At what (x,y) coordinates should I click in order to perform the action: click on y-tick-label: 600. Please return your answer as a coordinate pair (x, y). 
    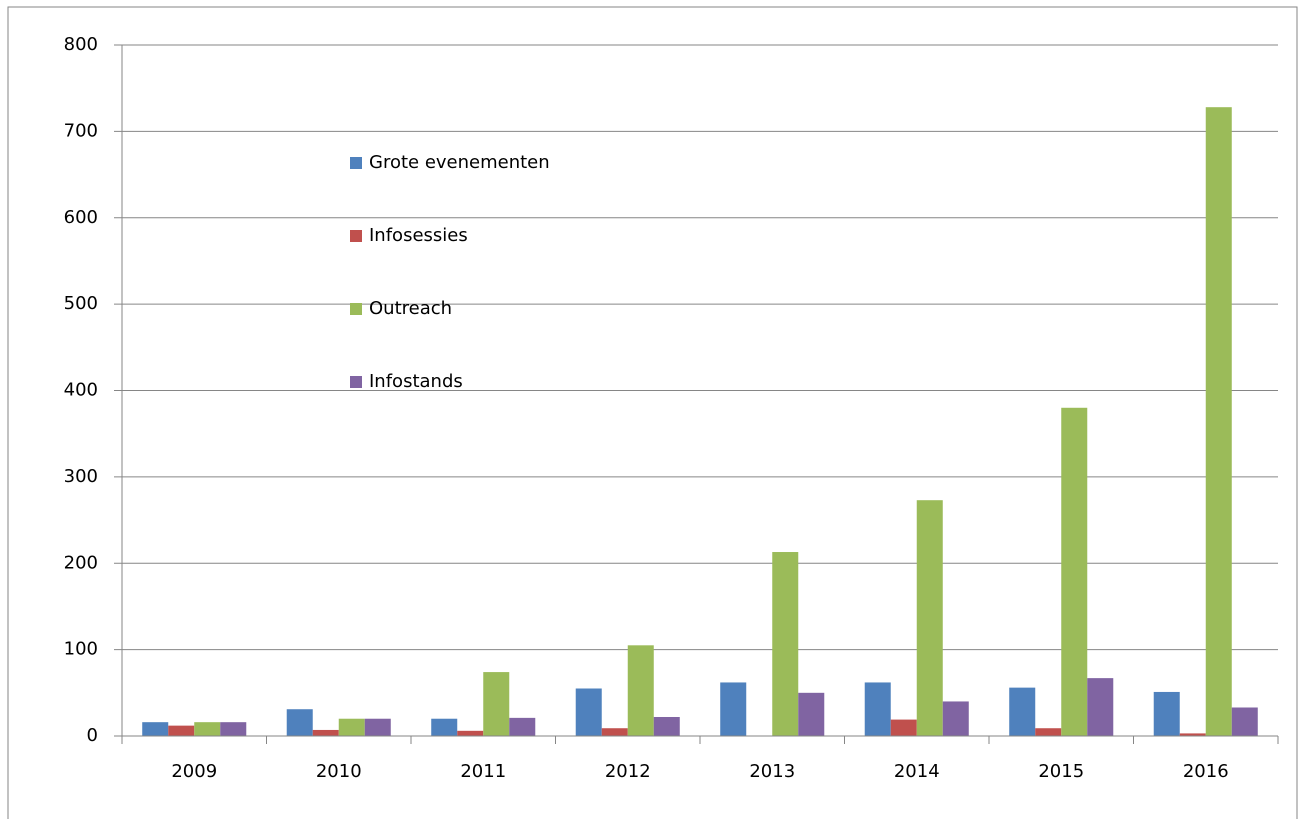
    Looking at the image, I should click on (81, 217).